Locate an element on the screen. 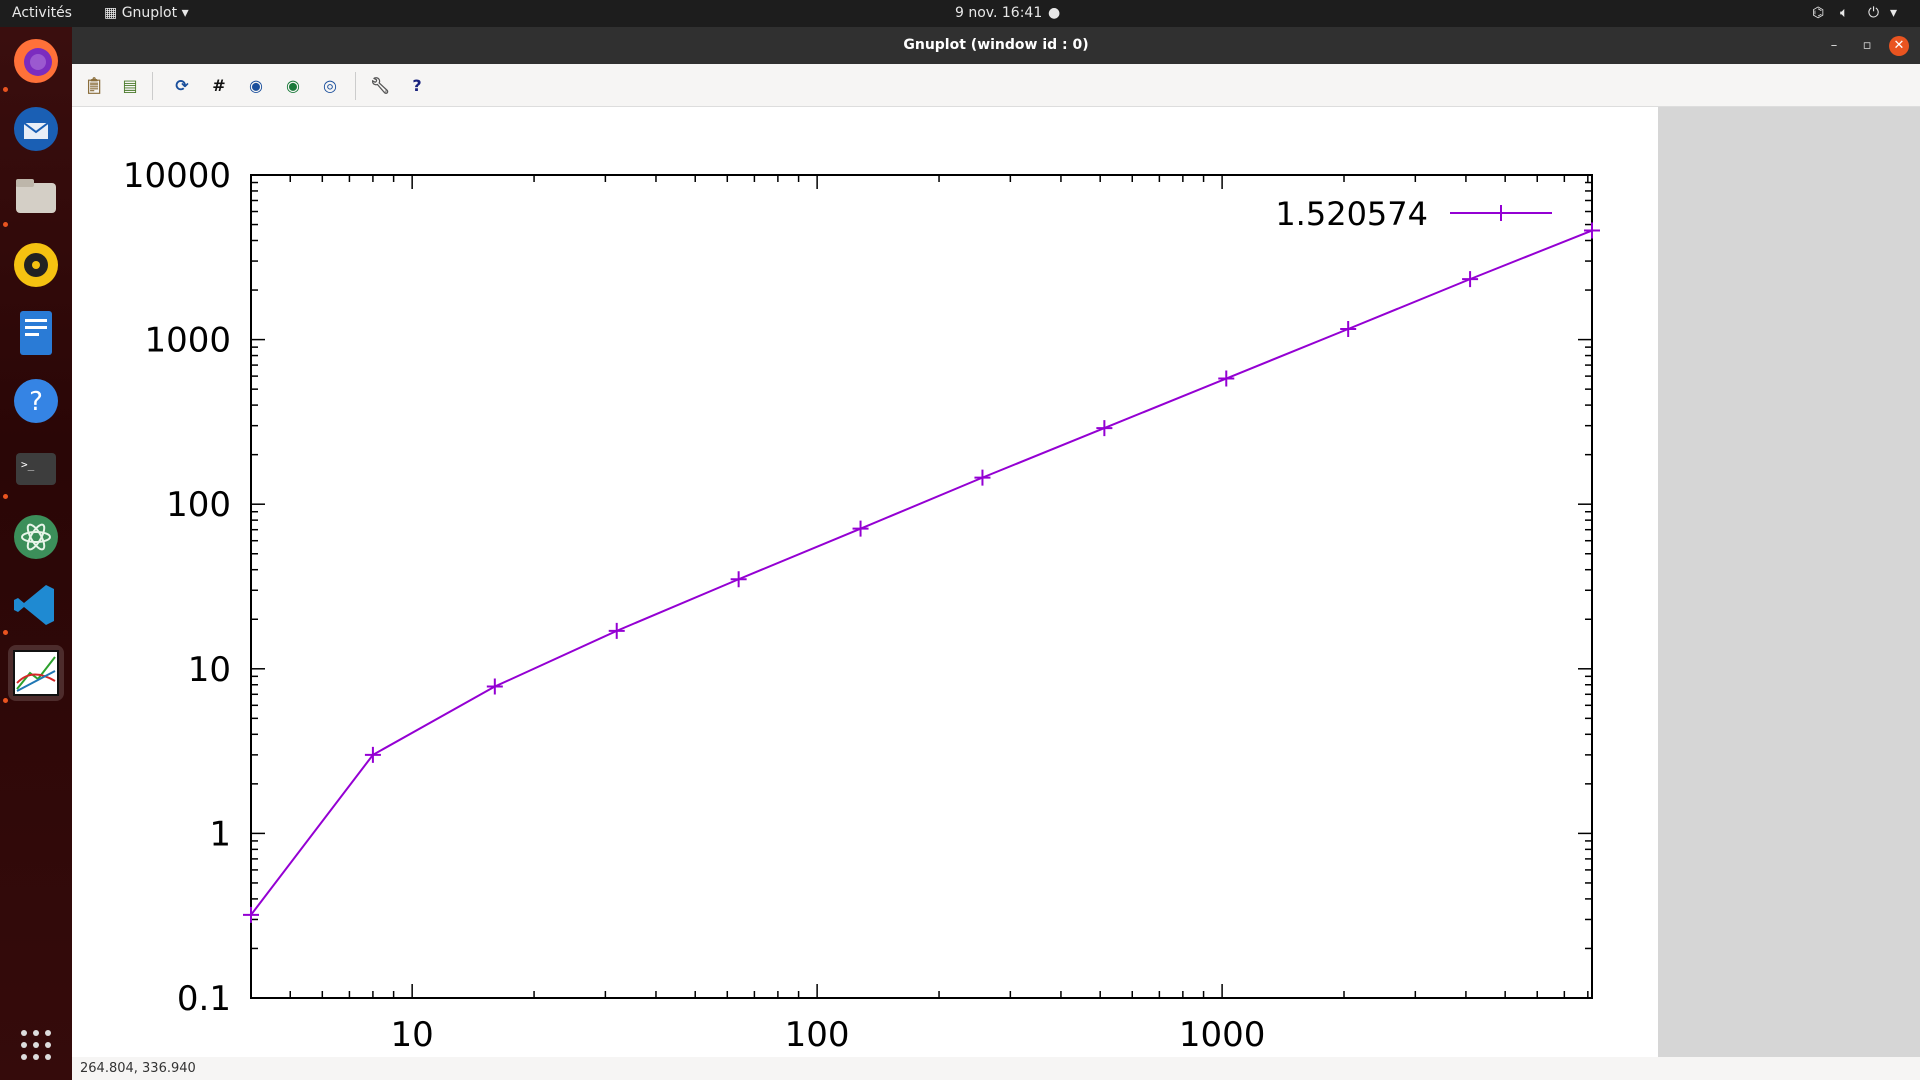 The width and height of the screenshot is (1920, 1080). status-bar: 264.804, 336.940 is located at coordinates (996, 1068).